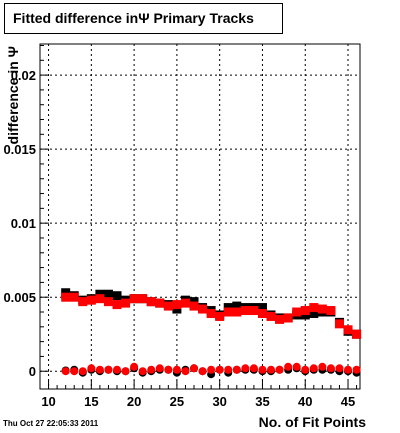 This screenshot has height=433, width=400. Describe the element at coordinates (19, 297) in the screenshot. I see `y-tick-label: 0.005` at that location.